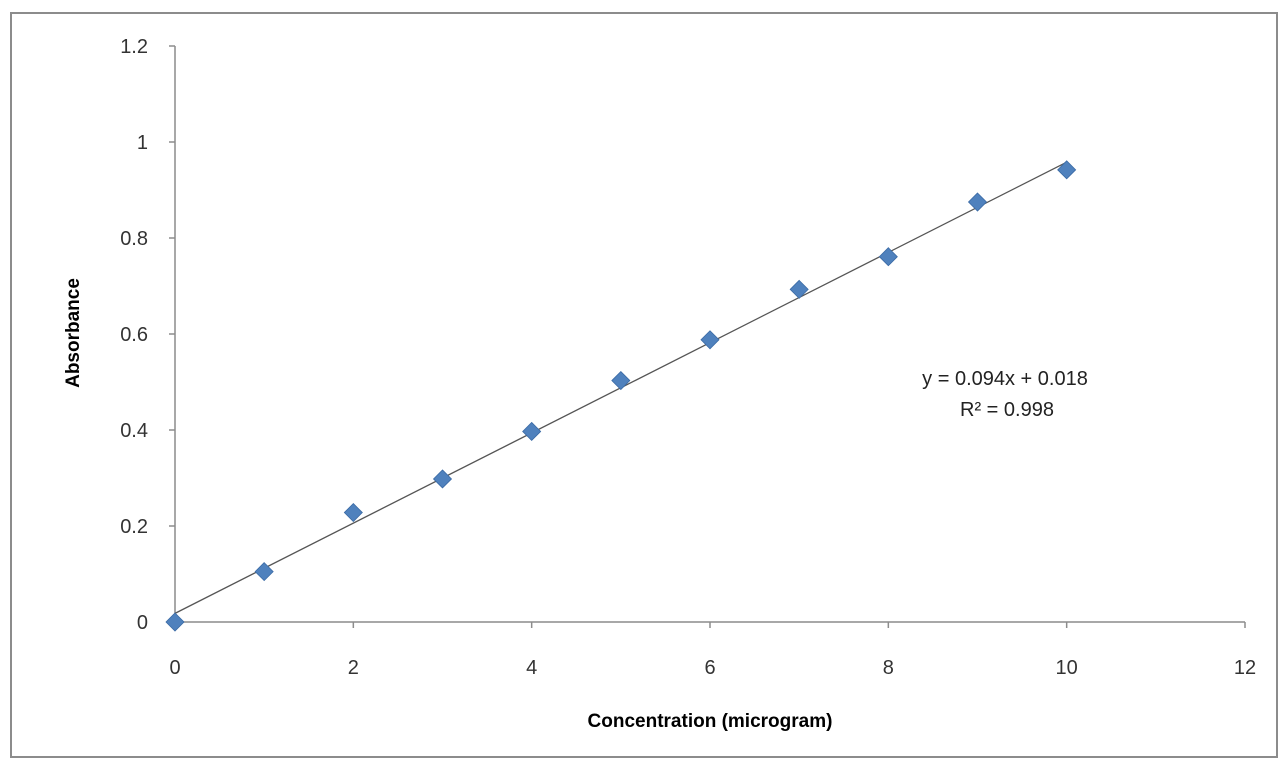 Image resolution: width=1285 pixels, height=764 pixels. What do you see at coordinates (1005, 379) in the screenshot?
I see `trendline-equation: y = 0.094x + 0.018` at bounding box center [1005, 379].